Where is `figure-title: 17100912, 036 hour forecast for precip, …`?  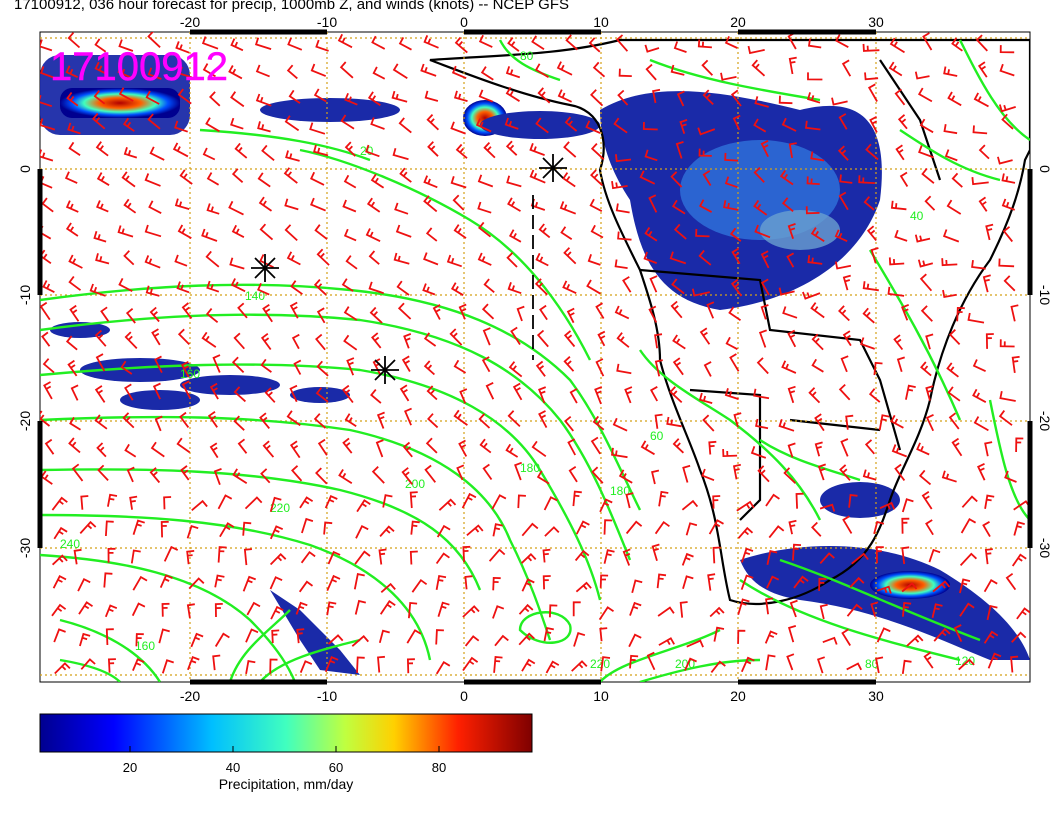
figure-title: 17100912, 036 hour forecast for precip, … is located at coordinates (291, 6).